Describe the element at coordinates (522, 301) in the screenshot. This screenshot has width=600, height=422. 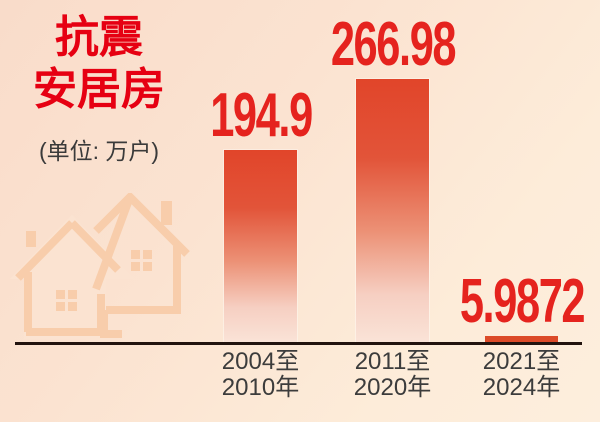
I see `value-label-3: 5.9872` at that location.